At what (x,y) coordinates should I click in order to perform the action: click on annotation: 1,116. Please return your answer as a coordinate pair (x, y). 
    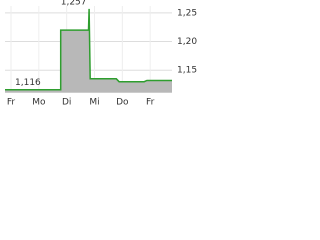
    Looking at the image, I should click on (28, 83).